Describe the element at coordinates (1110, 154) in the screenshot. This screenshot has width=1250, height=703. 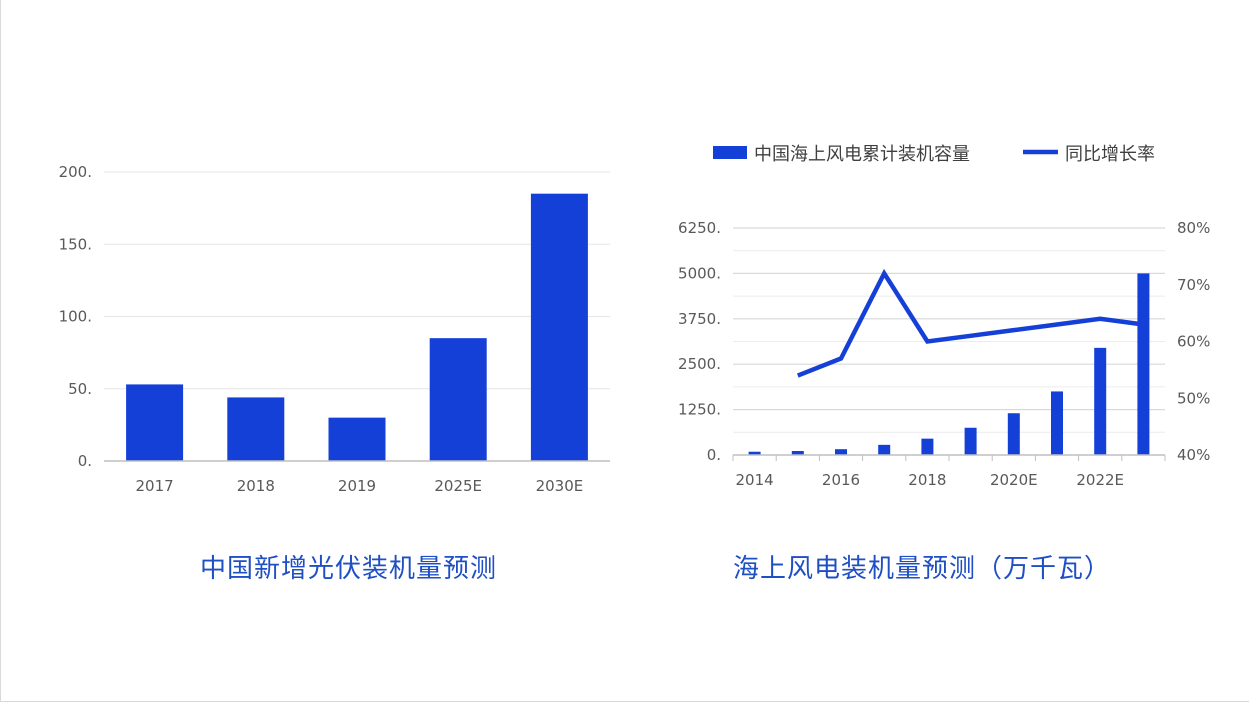
I see `legend-label-line: 同比增长率` at that location.